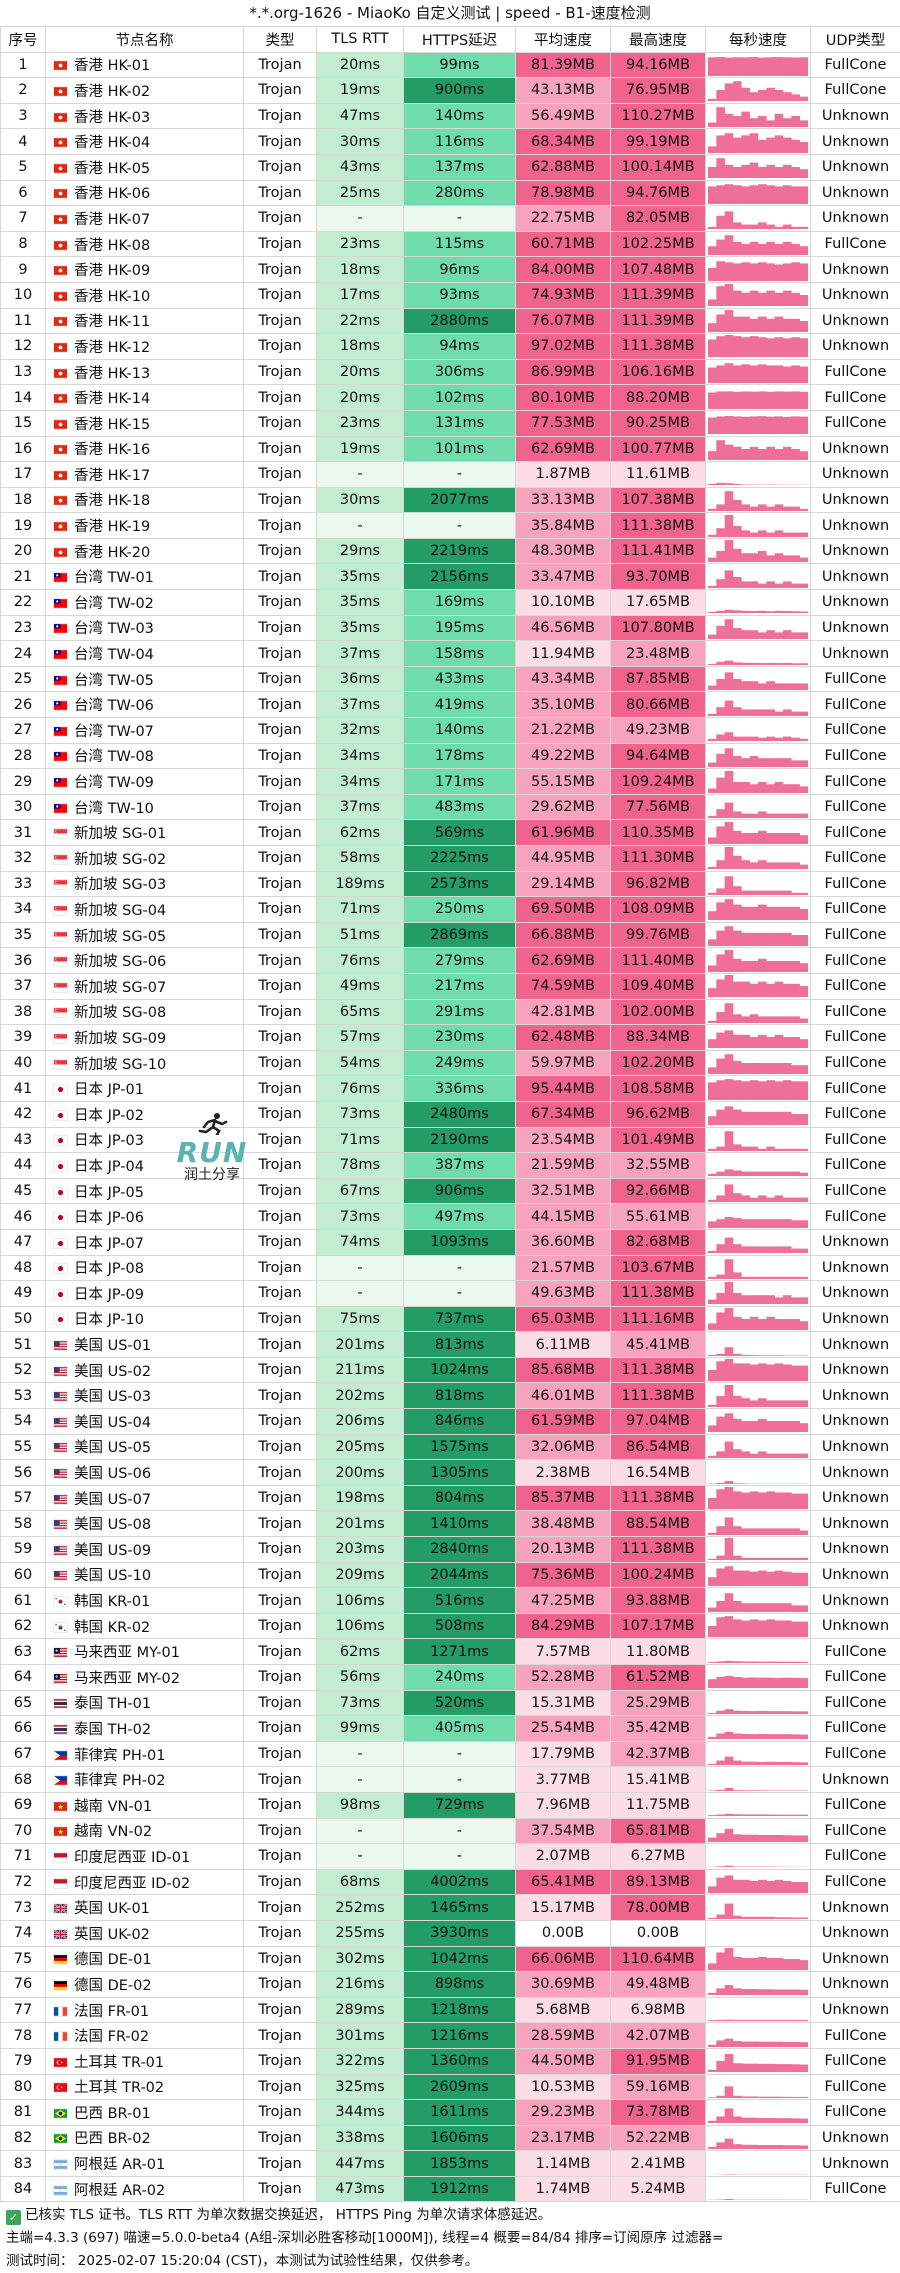 The height and width of the screenshot is (2273, 900). Describe the element at coordinates (460, 1242) in the screenshot. I see `https-latency: 1093ms` at that location.